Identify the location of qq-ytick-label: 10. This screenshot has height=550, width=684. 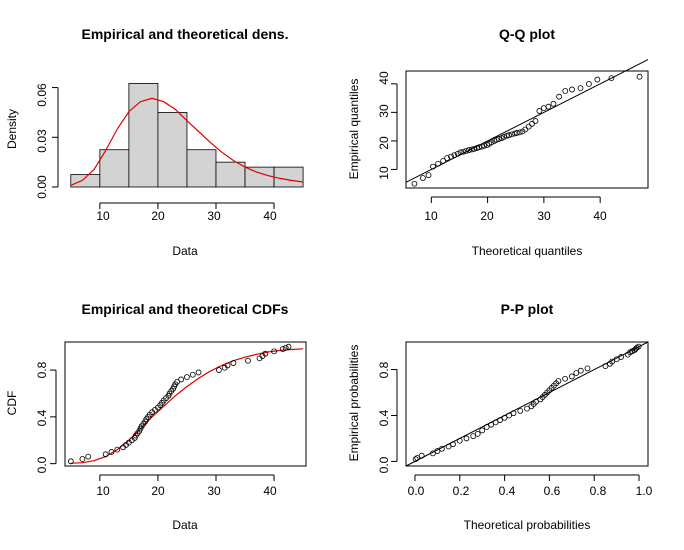
(384, 173).